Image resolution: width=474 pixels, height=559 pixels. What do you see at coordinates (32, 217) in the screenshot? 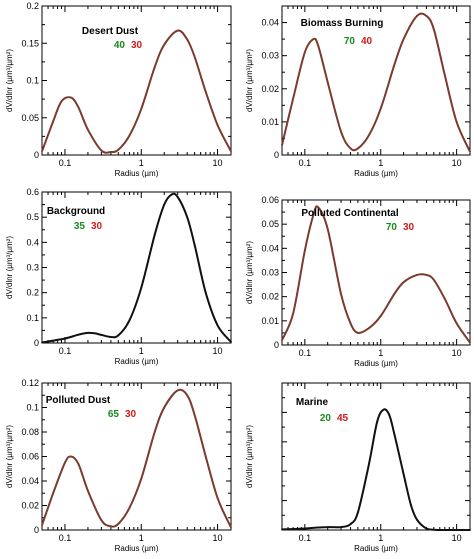
I see `y-tick-label: 0.5` at bounding box center [32, 217].